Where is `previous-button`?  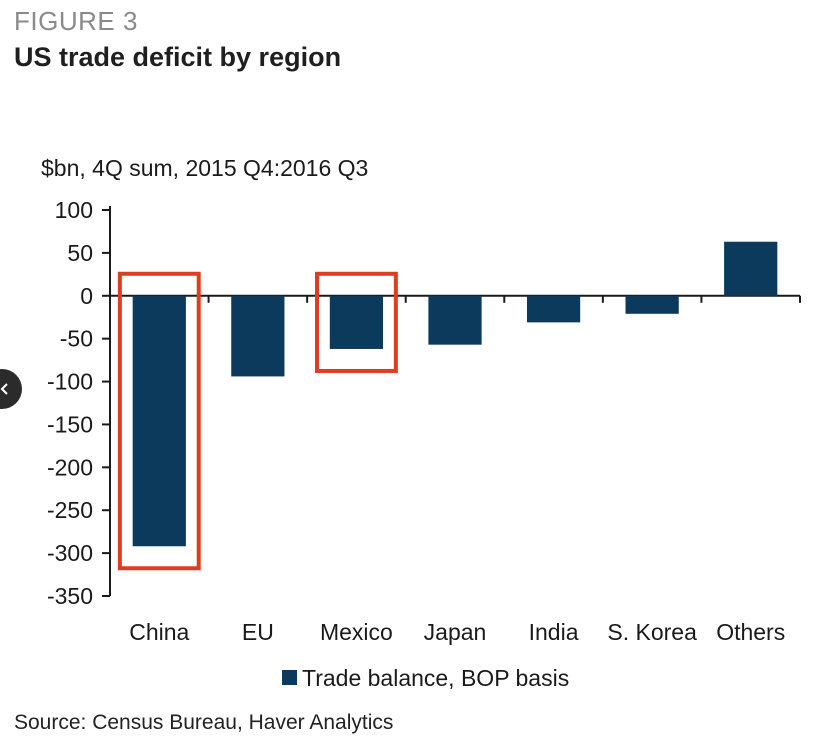
previous-button is located at coordinates (11, 389).